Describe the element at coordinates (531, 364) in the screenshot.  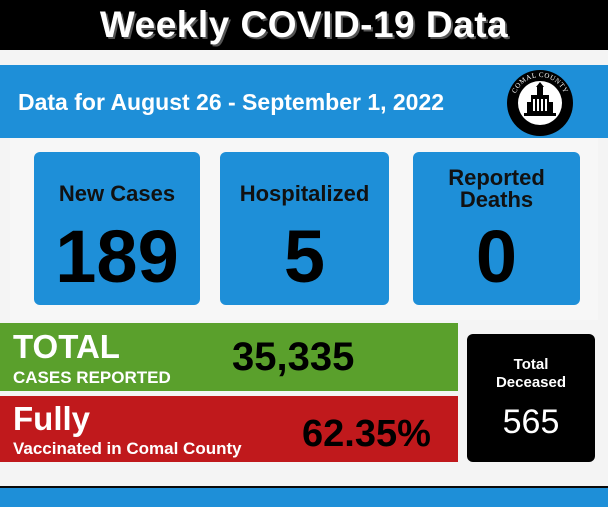
I see `total-deceased-label-line1: Total` at that location.